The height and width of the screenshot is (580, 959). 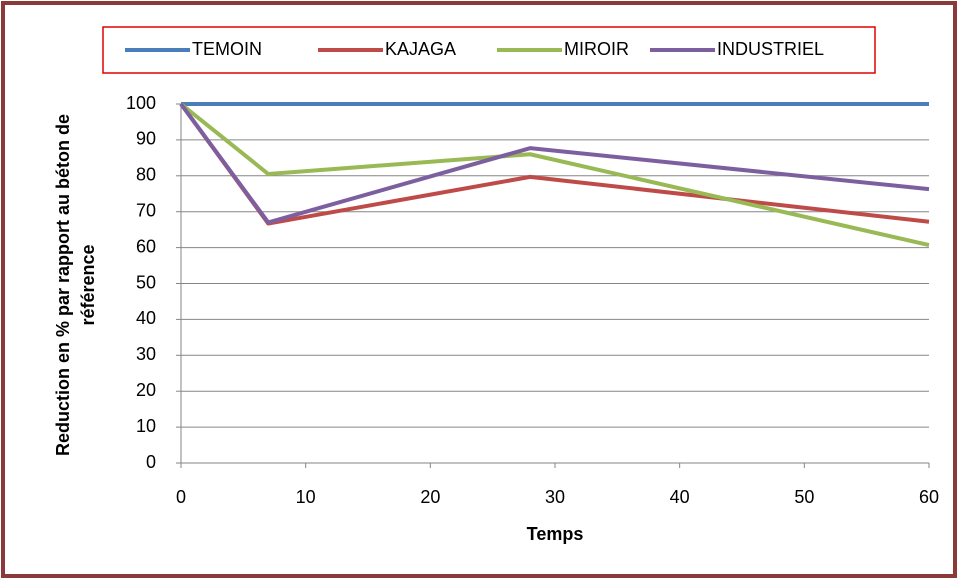 What do you see at coordinates (680, 497) in the screenshot?
I see `x-tick-label: 40` at bounding box center [680, 497].